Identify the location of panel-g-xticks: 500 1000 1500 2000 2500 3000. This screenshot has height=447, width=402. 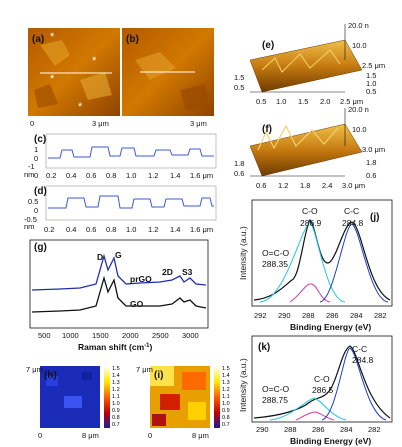
(118, 335).